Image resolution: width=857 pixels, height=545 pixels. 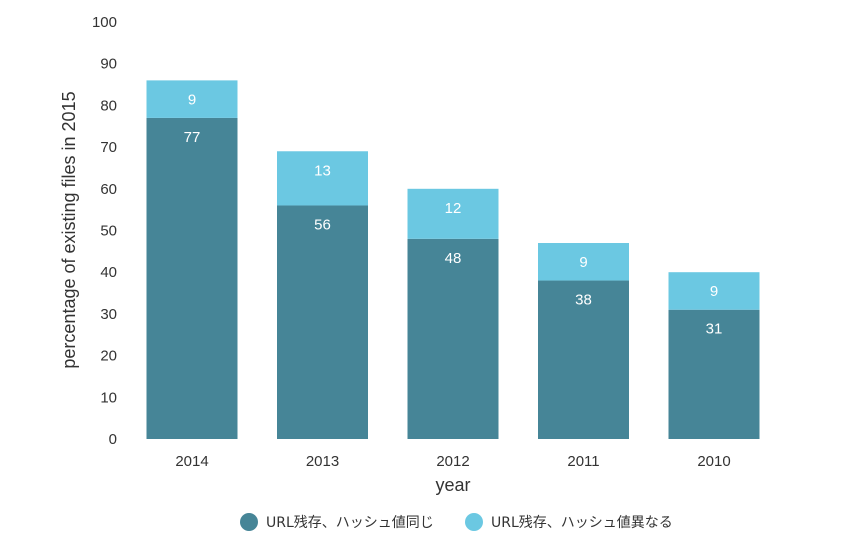 What do you see at coordinates (456, 522) in the screenshot?
I see `legend: URL残存、ハッシュ値同じ URL残存、ハッシュ値異なる` at bounding box center [456, 522].